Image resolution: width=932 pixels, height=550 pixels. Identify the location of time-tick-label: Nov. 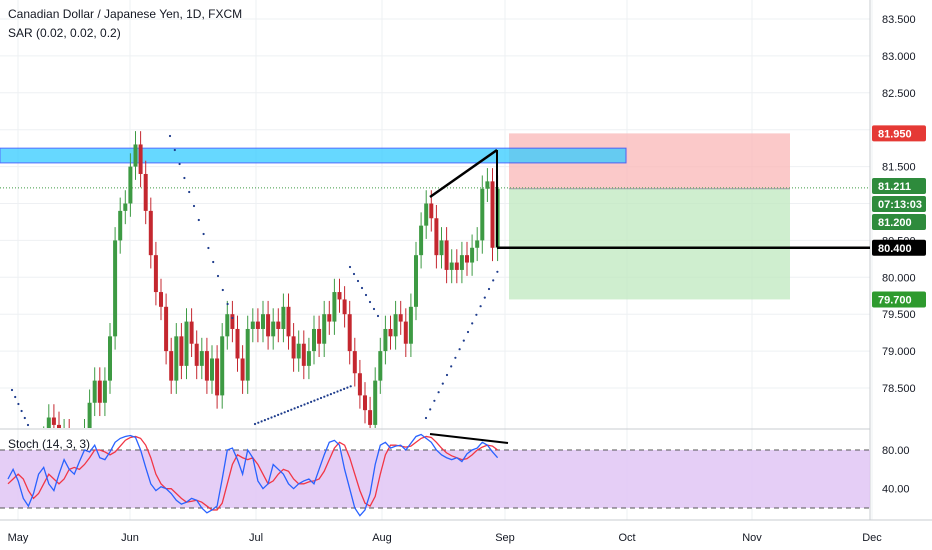
(752, 538).